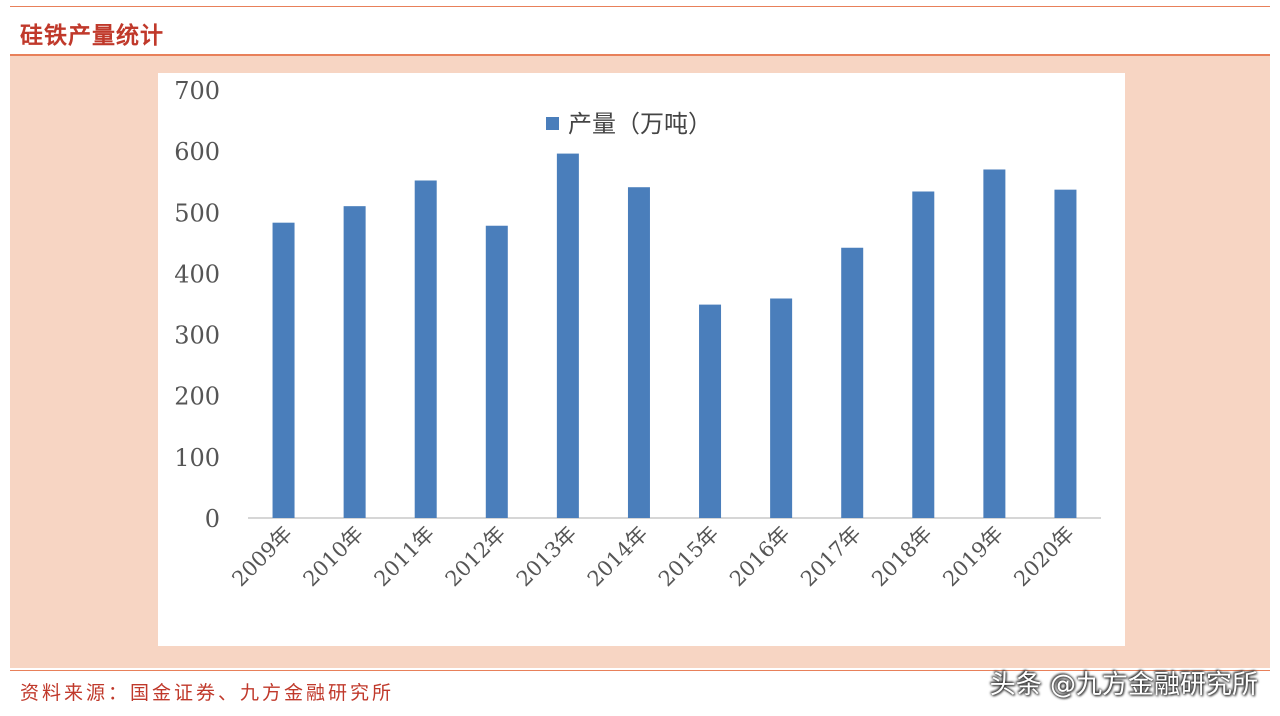 This screenshot has height=716, width=1280. Describe the element at coordinates (547, 557) in the screenshot. I see `x-tick-label: 2013年` at that location.